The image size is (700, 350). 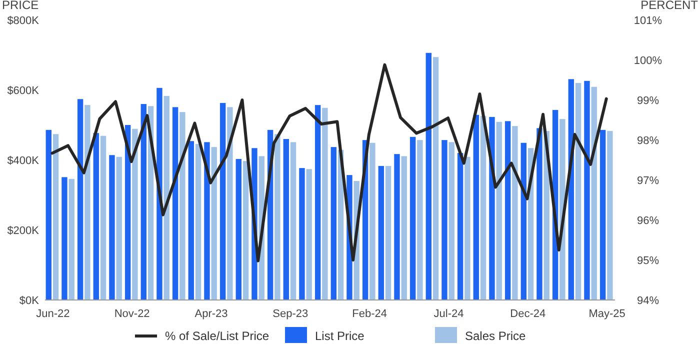 What do you see at coordinates (290, 314) in the screenshot?
I see `x-tick-label: Sep-23` at bounding box center [290, 314].